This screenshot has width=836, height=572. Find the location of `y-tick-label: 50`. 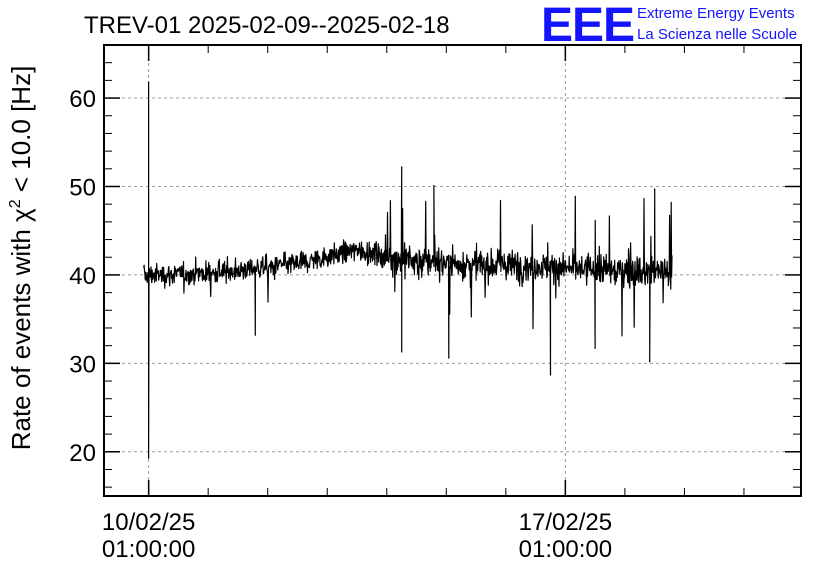

y-tick-label: 50 is located at coordinates (82, 187).